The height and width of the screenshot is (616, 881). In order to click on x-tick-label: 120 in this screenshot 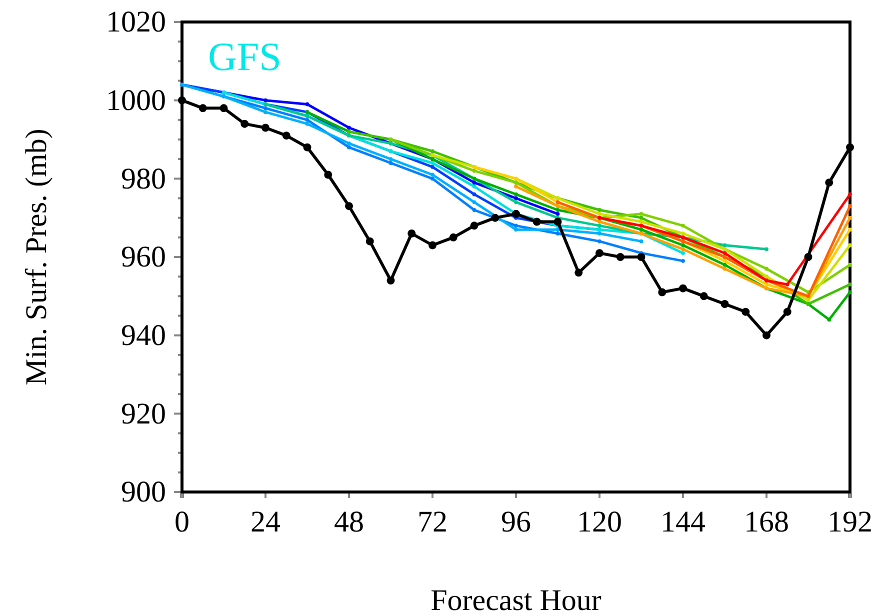, I will do `click(599, 521)`.